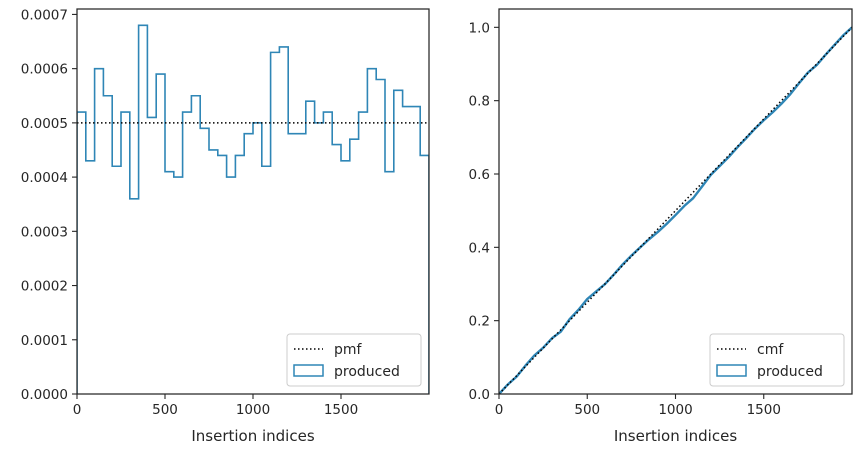 The image size is (861, 453). Describe the element at coordinates (479, 395) in the screenshot. I see `y-tick-label: 0.0` at that location.